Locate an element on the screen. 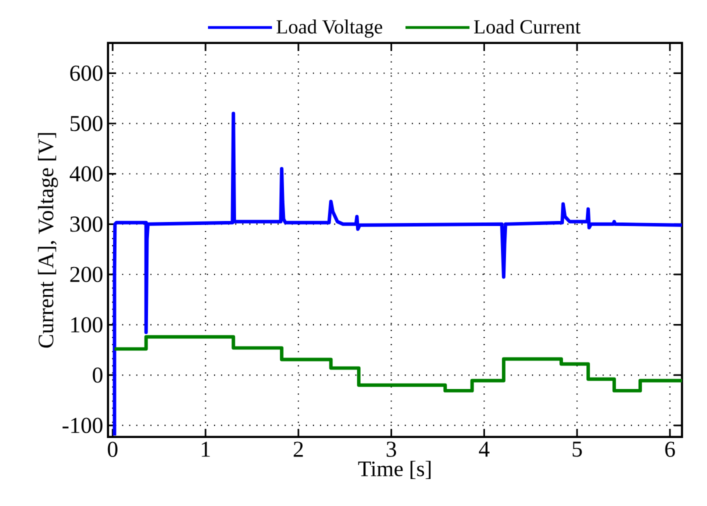 The height and width of the screenshot is (506, 707). x-tick-label: 5 is located at coordinates (577, 449).